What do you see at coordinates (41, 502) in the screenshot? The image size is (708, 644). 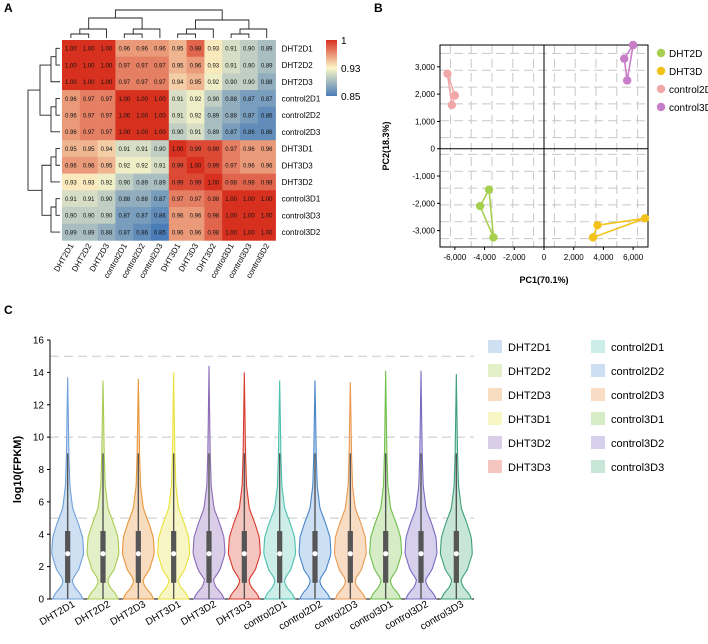 I see `y-tick-label: 6` at bounding box center [41, 502].